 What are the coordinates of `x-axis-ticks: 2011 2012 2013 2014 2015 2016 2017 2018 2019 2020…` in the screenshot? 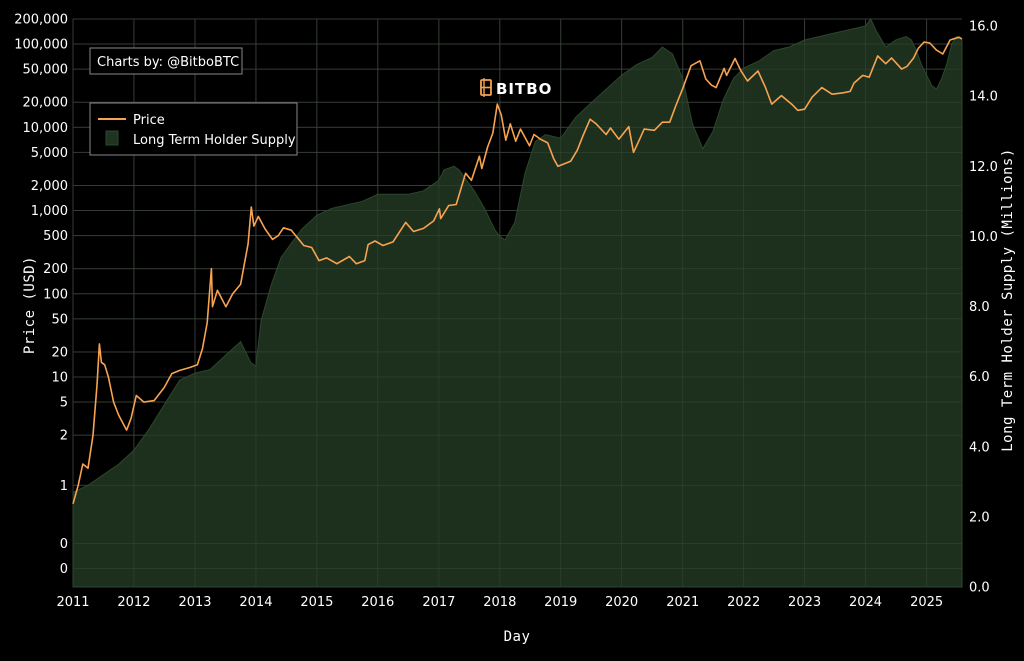 It's located at (499, 602).